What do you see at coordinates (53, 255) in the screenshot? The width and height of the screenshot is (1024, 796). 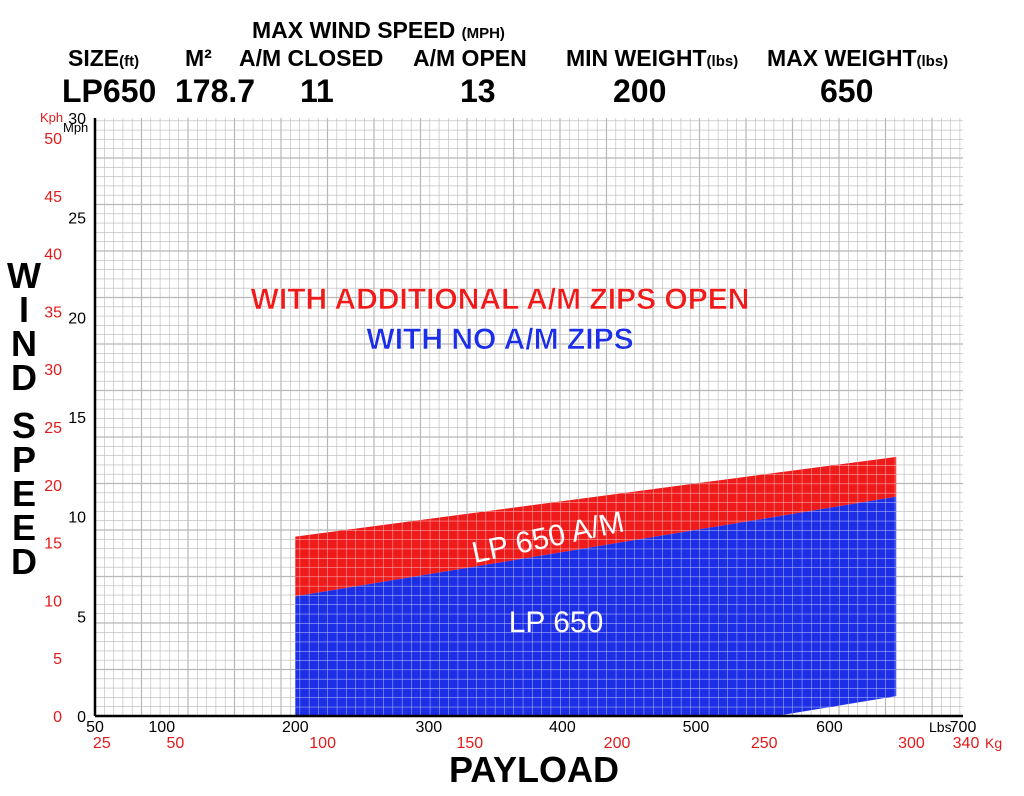 I see `y-tick-kph: 40` at bounding box center [53, 255].